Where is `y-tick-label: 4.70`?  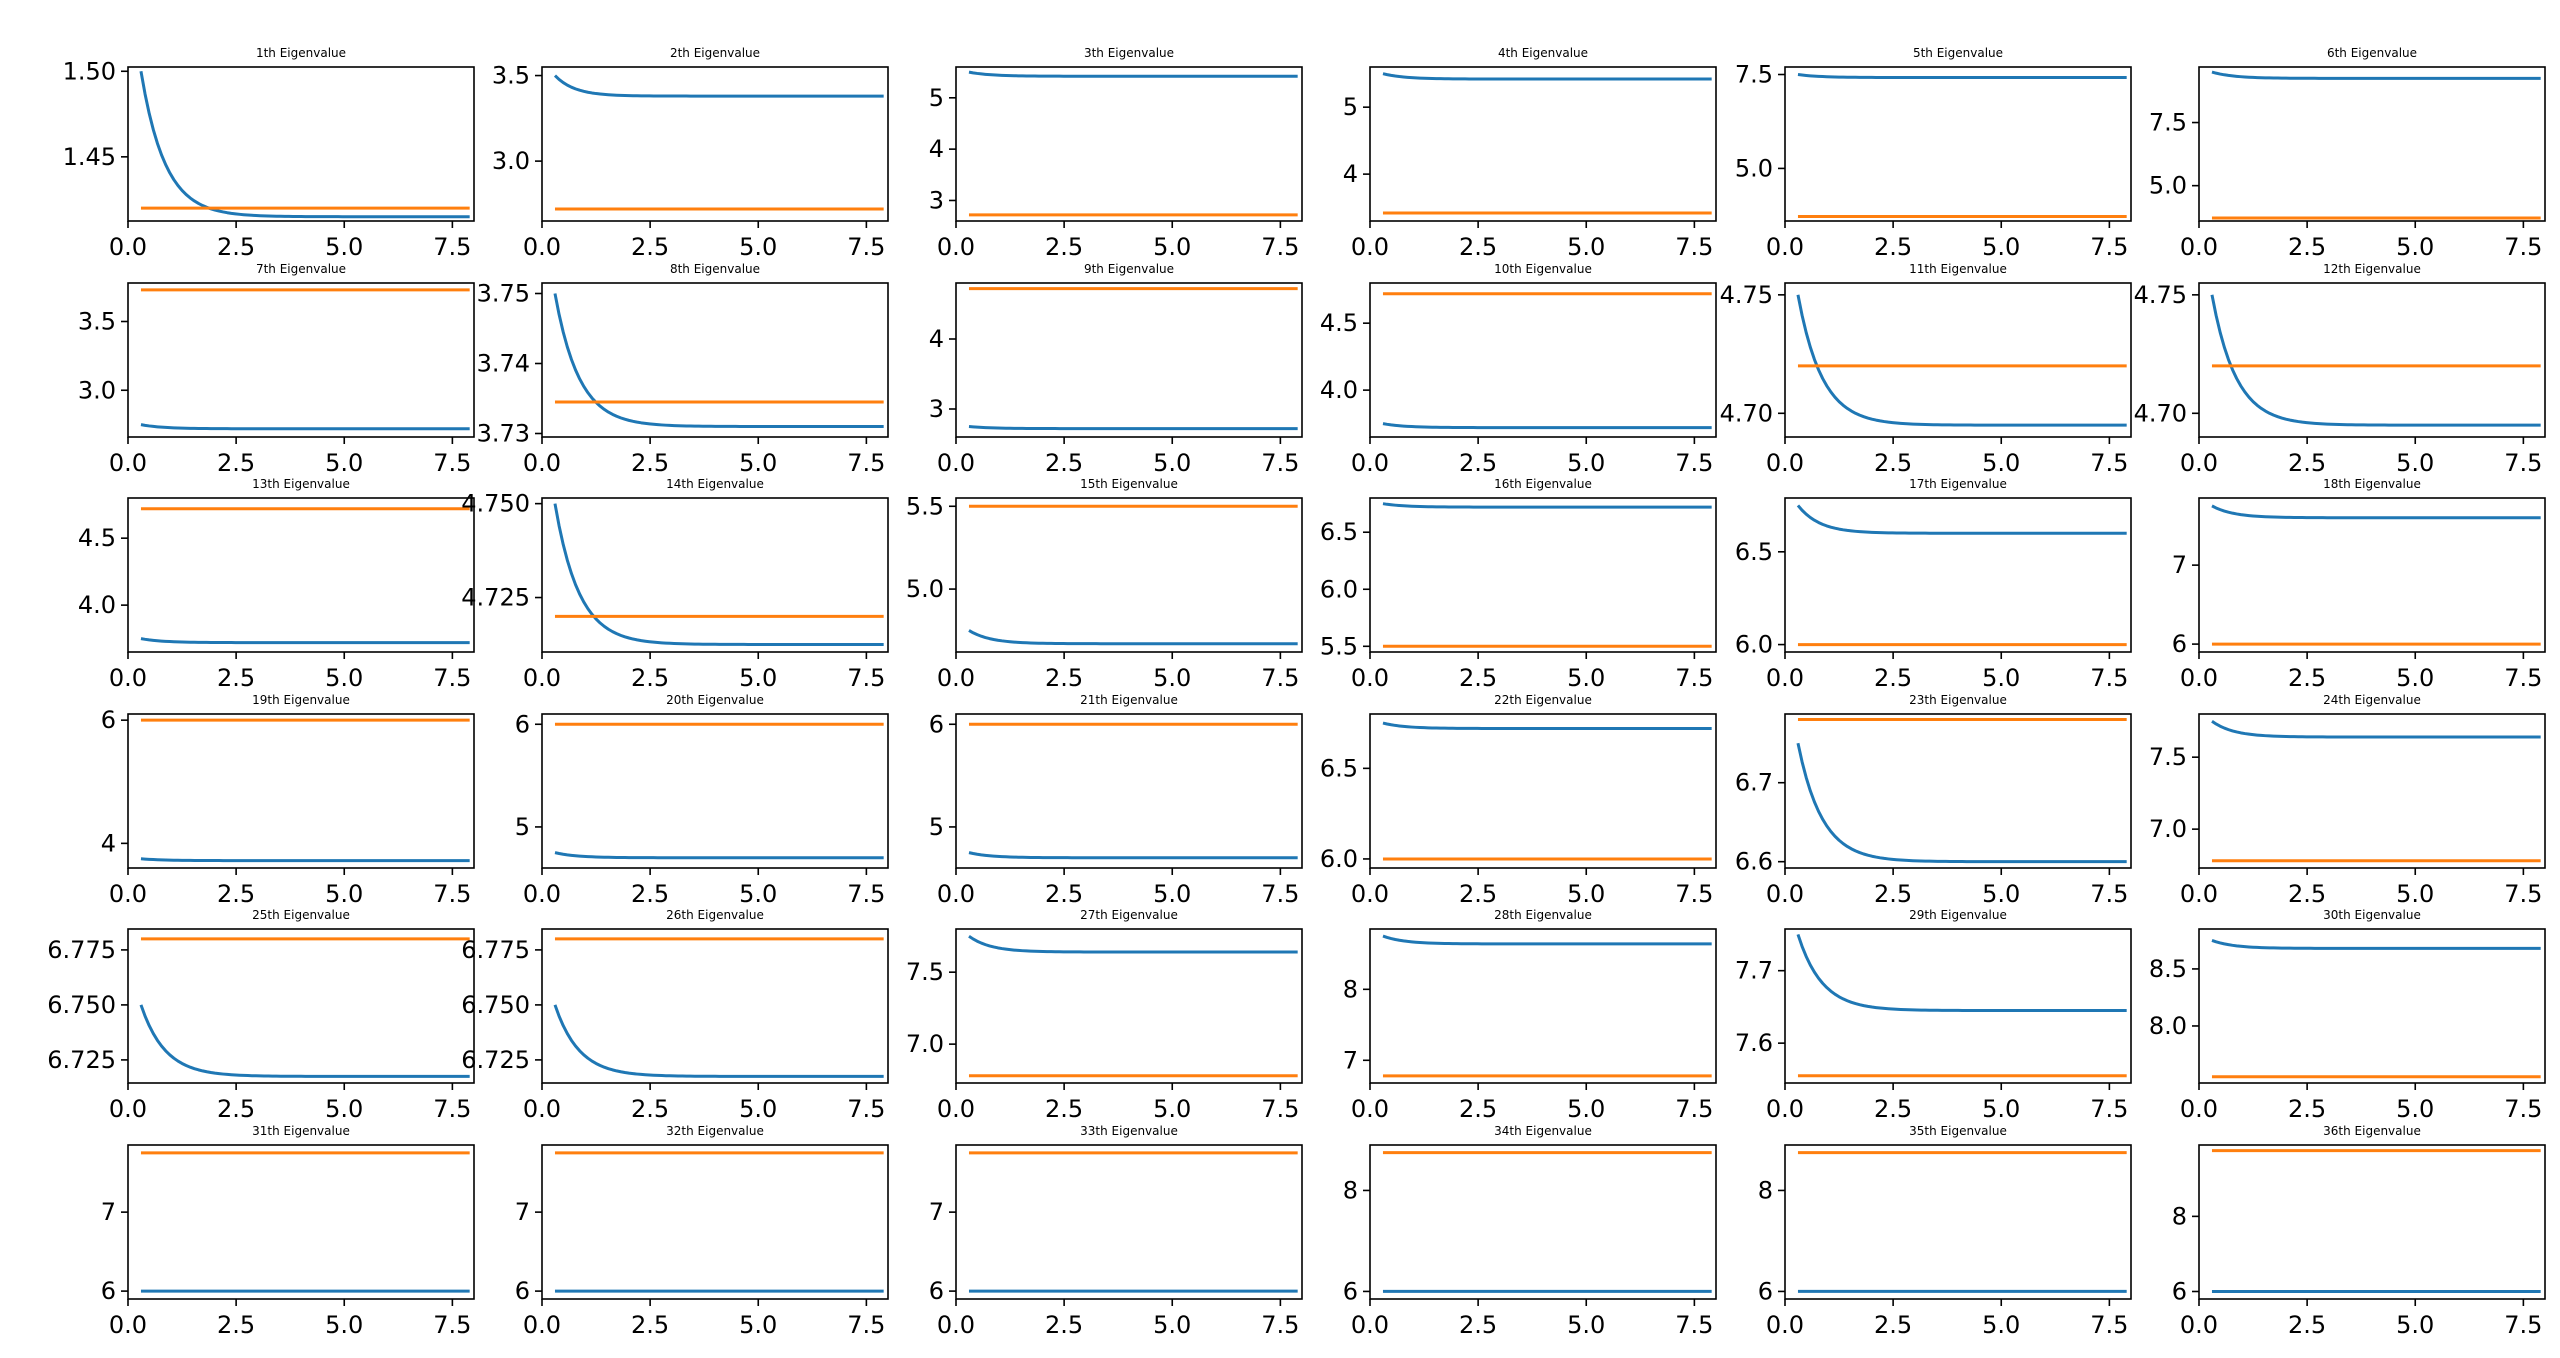 y-tick-label: 4.70 is located at coordinates (1746, 413).